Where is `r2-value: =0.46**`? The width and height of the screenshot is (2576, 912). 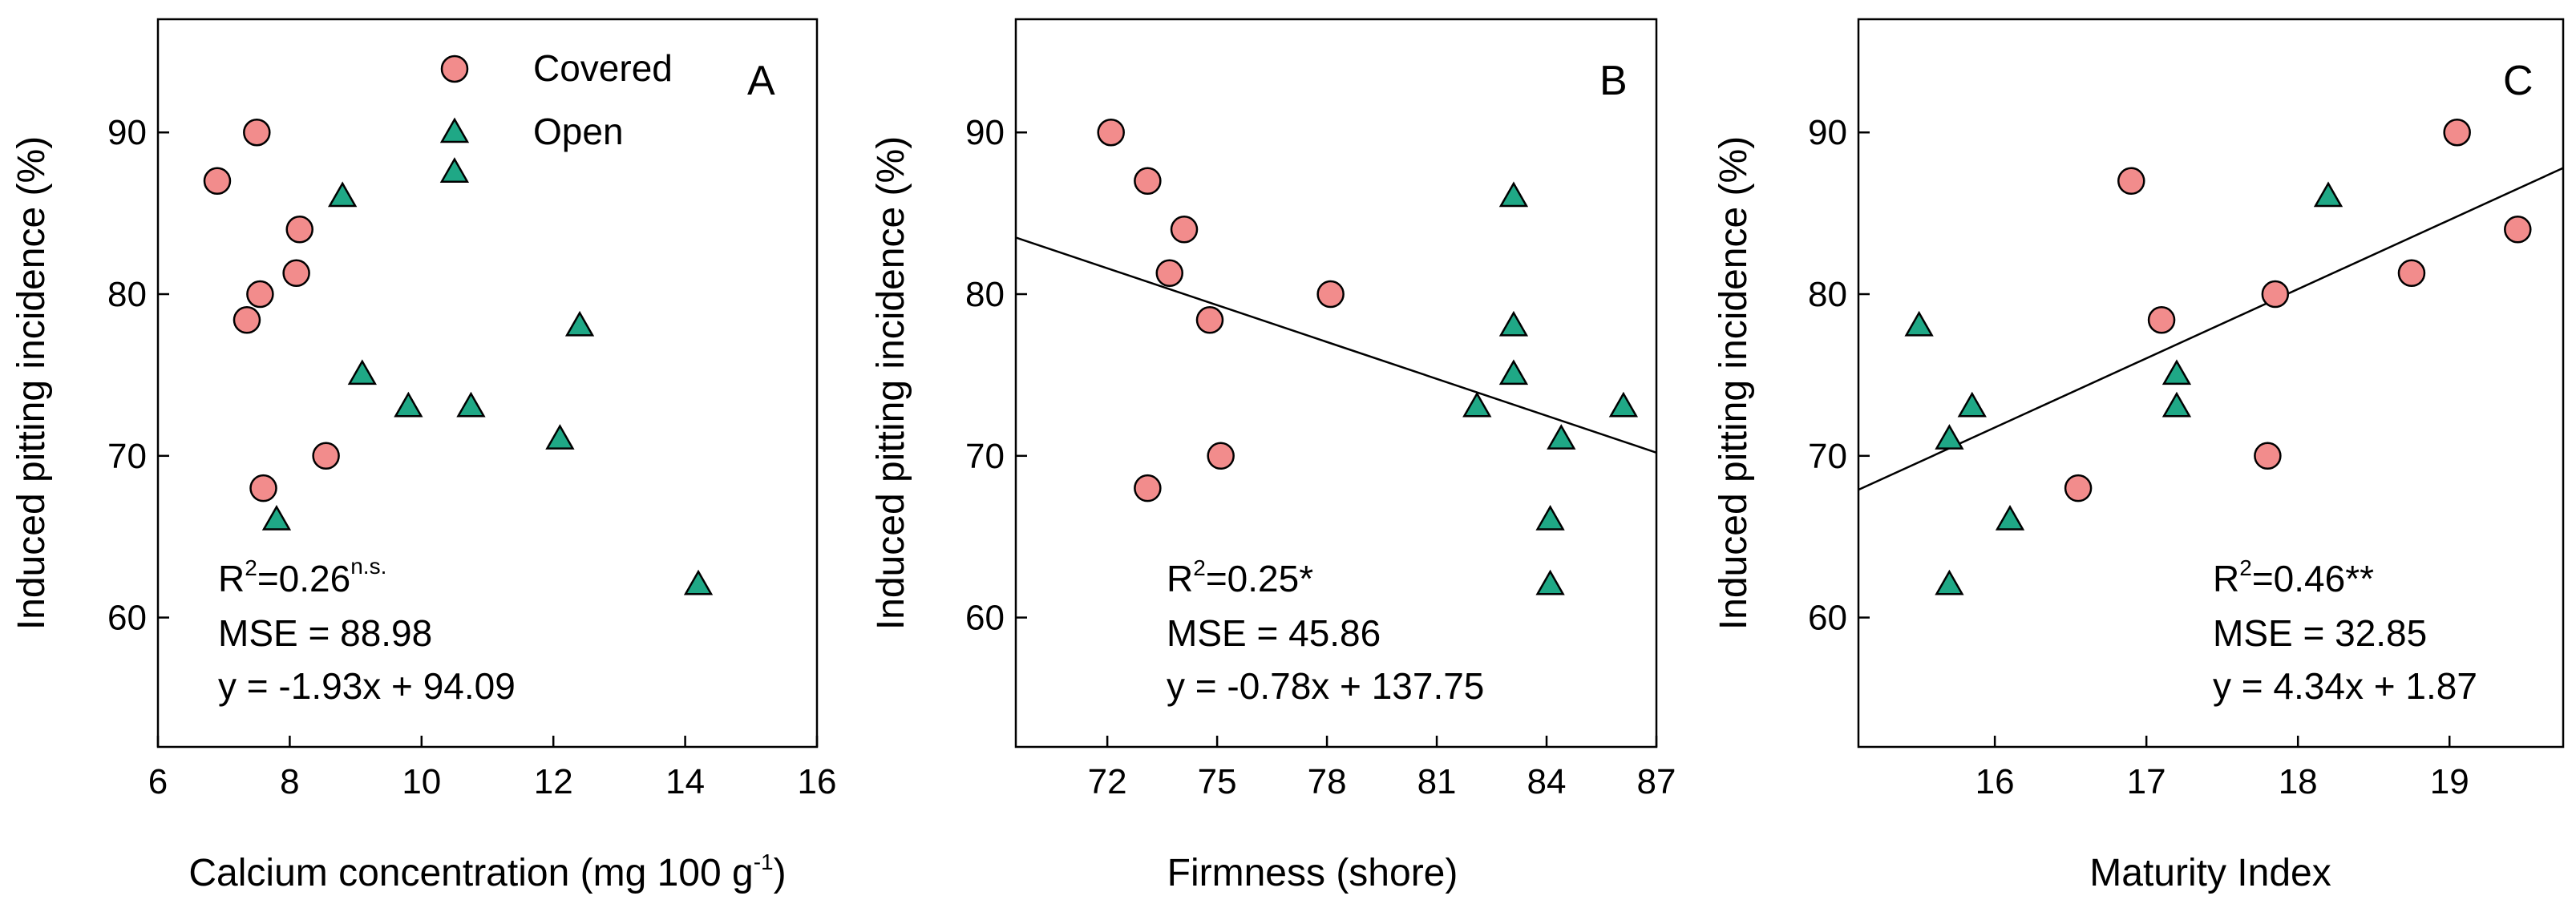
r2-value: =0.46** is located at coordinates (2313, 578).